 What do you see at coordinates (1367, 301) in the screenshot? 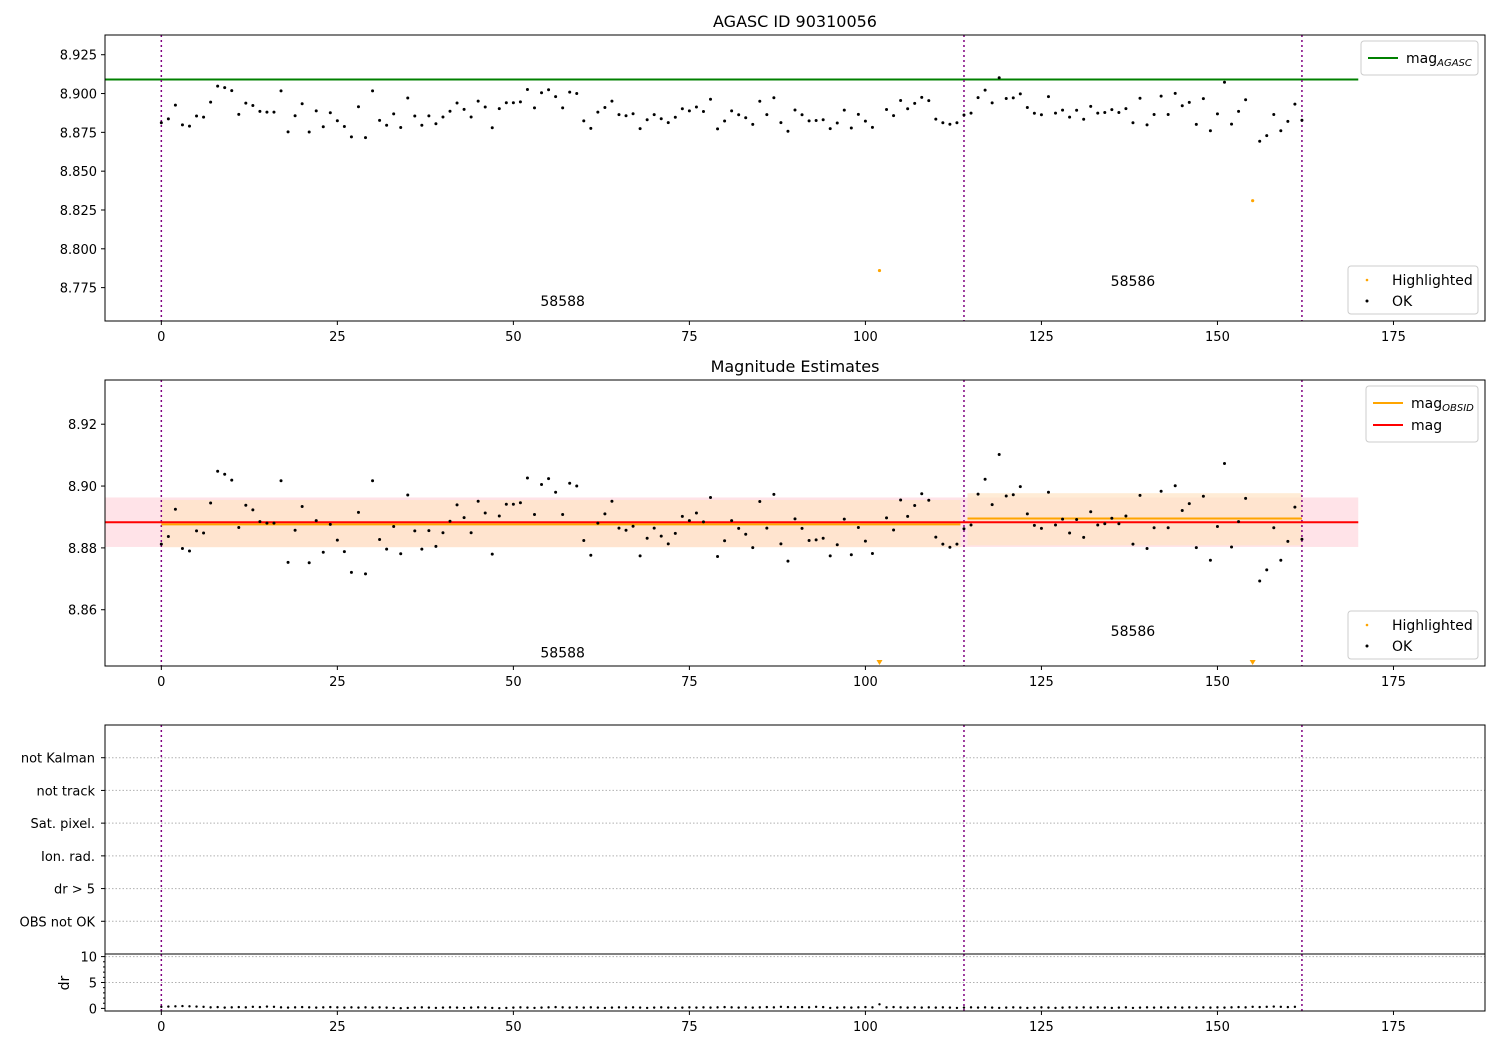
I see `legend-marker-ok` at bounding box center [1367, 301].